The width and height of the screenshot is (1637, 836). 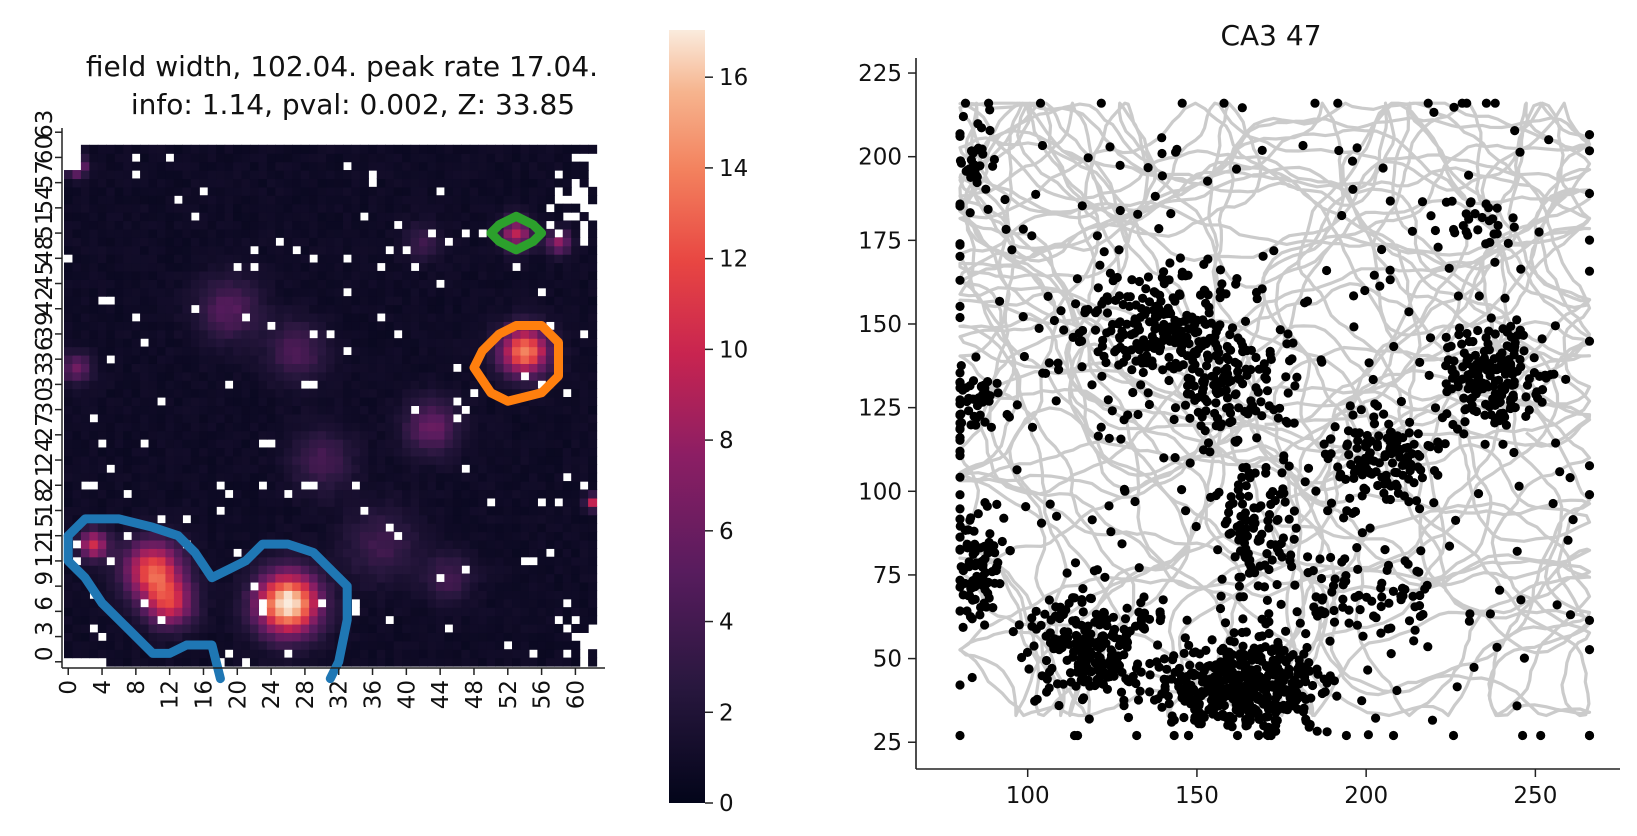 What do you see at coordinates (733, 260) in the screenshot?
I see `colorbar-tick-label: 12` at bounding box center [733, 260].